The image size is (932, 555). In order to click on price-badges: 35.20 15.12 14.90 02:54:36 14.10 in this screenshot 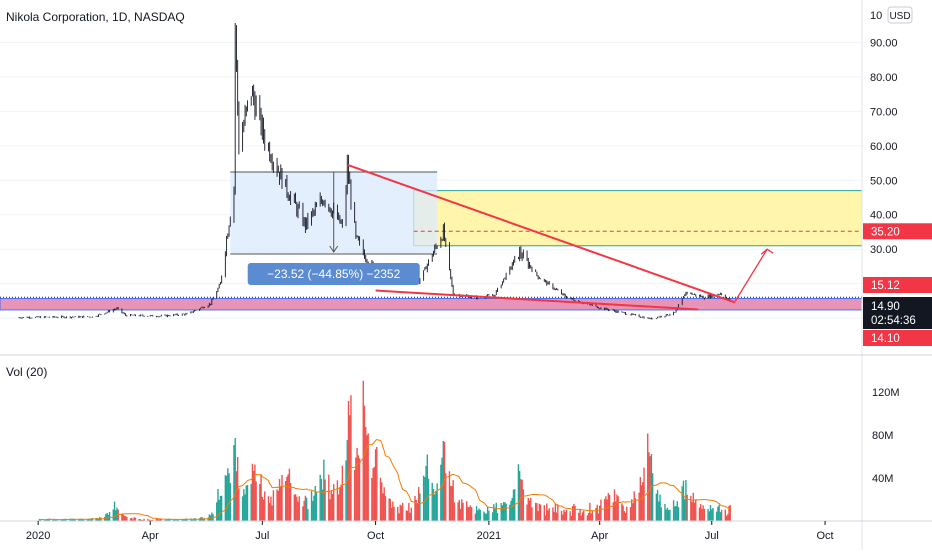, I will do `click(897, 284)`.